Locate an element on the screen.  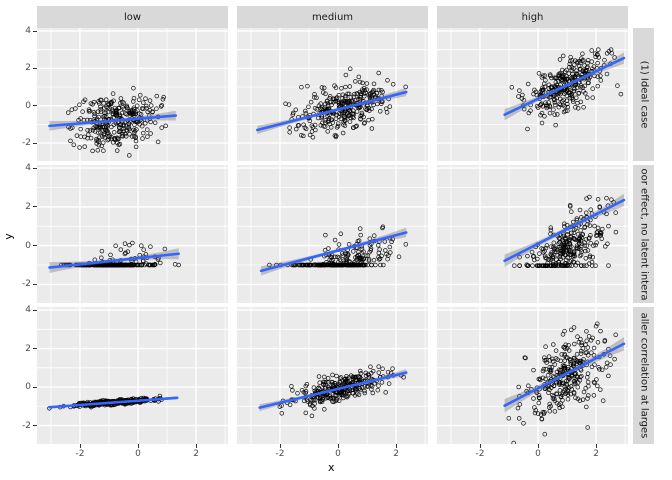
y-axis-title: y is located at coordinates (8, 236).